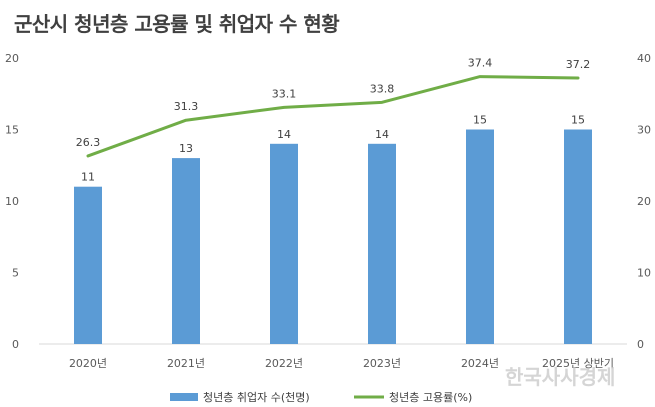 The height and width of the screenshot is (407, 655). I want to click on x-tick-4: 2024년, so click(480, 363).